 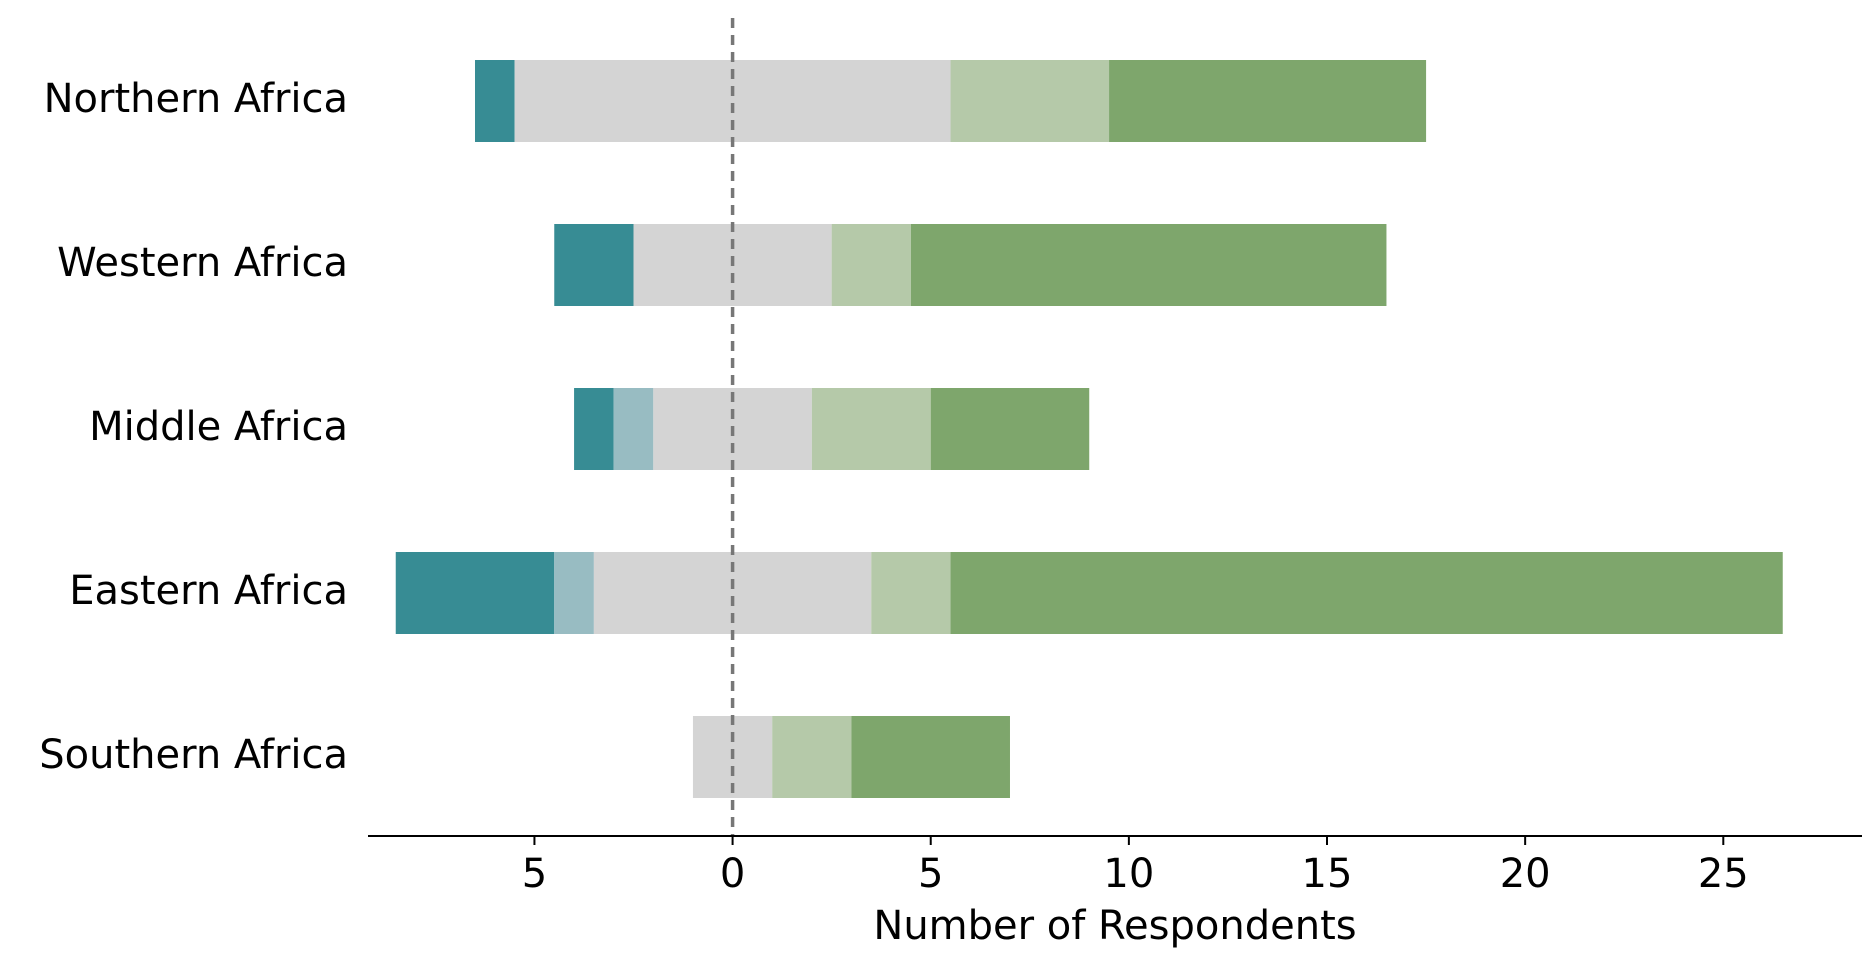 What do you see at coordinates (202, 263) in the screenshot?
I see `y-tick-label: Western Africa` at bounding box center [202, 263].